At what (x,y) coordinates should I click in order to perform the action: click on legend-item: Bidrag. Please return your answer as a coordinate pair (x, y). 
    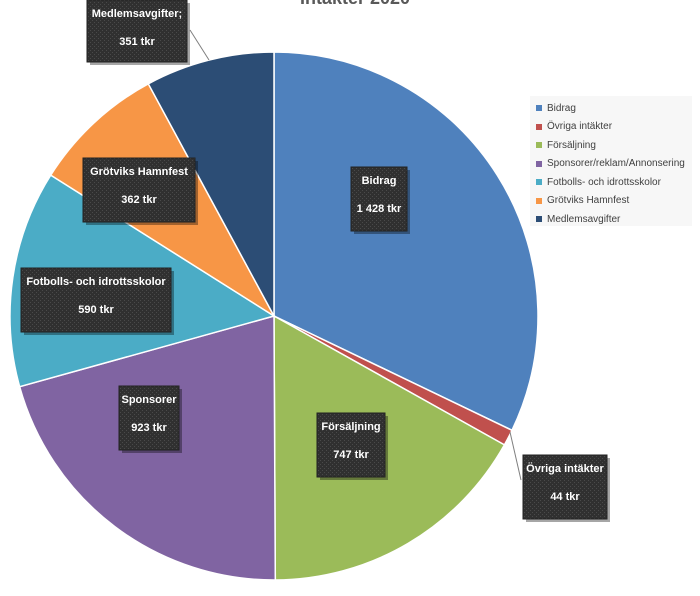
    Looking at the image, I should click on (556, 108).